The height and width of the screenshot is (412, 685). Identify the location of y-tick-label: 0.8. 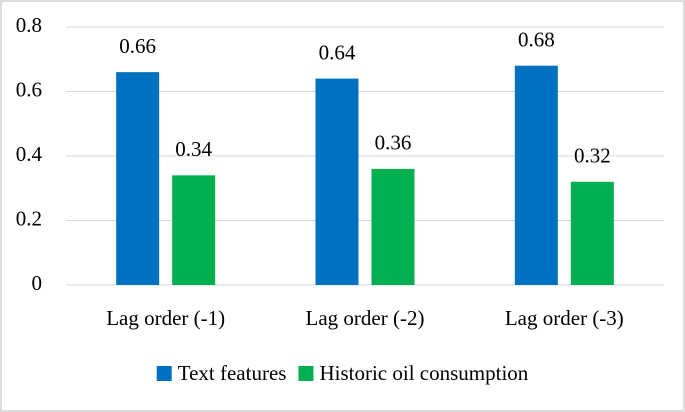
(29, 25).